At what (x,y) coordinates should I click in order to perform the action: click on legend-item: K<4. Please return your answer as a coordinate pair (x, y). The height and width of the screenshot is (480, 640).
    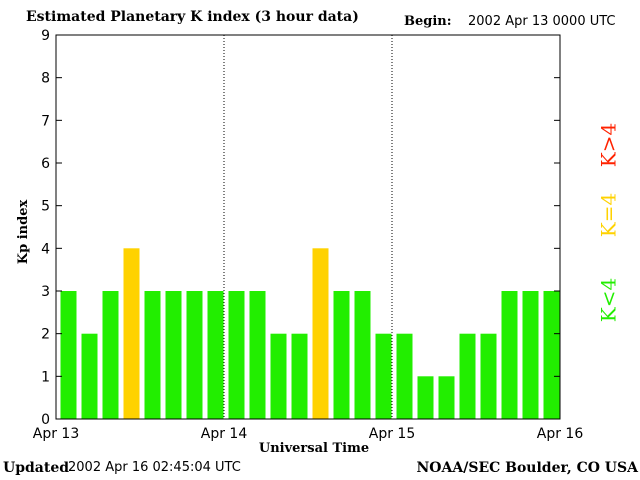
    Looking at the image, I should click on (609, 300).